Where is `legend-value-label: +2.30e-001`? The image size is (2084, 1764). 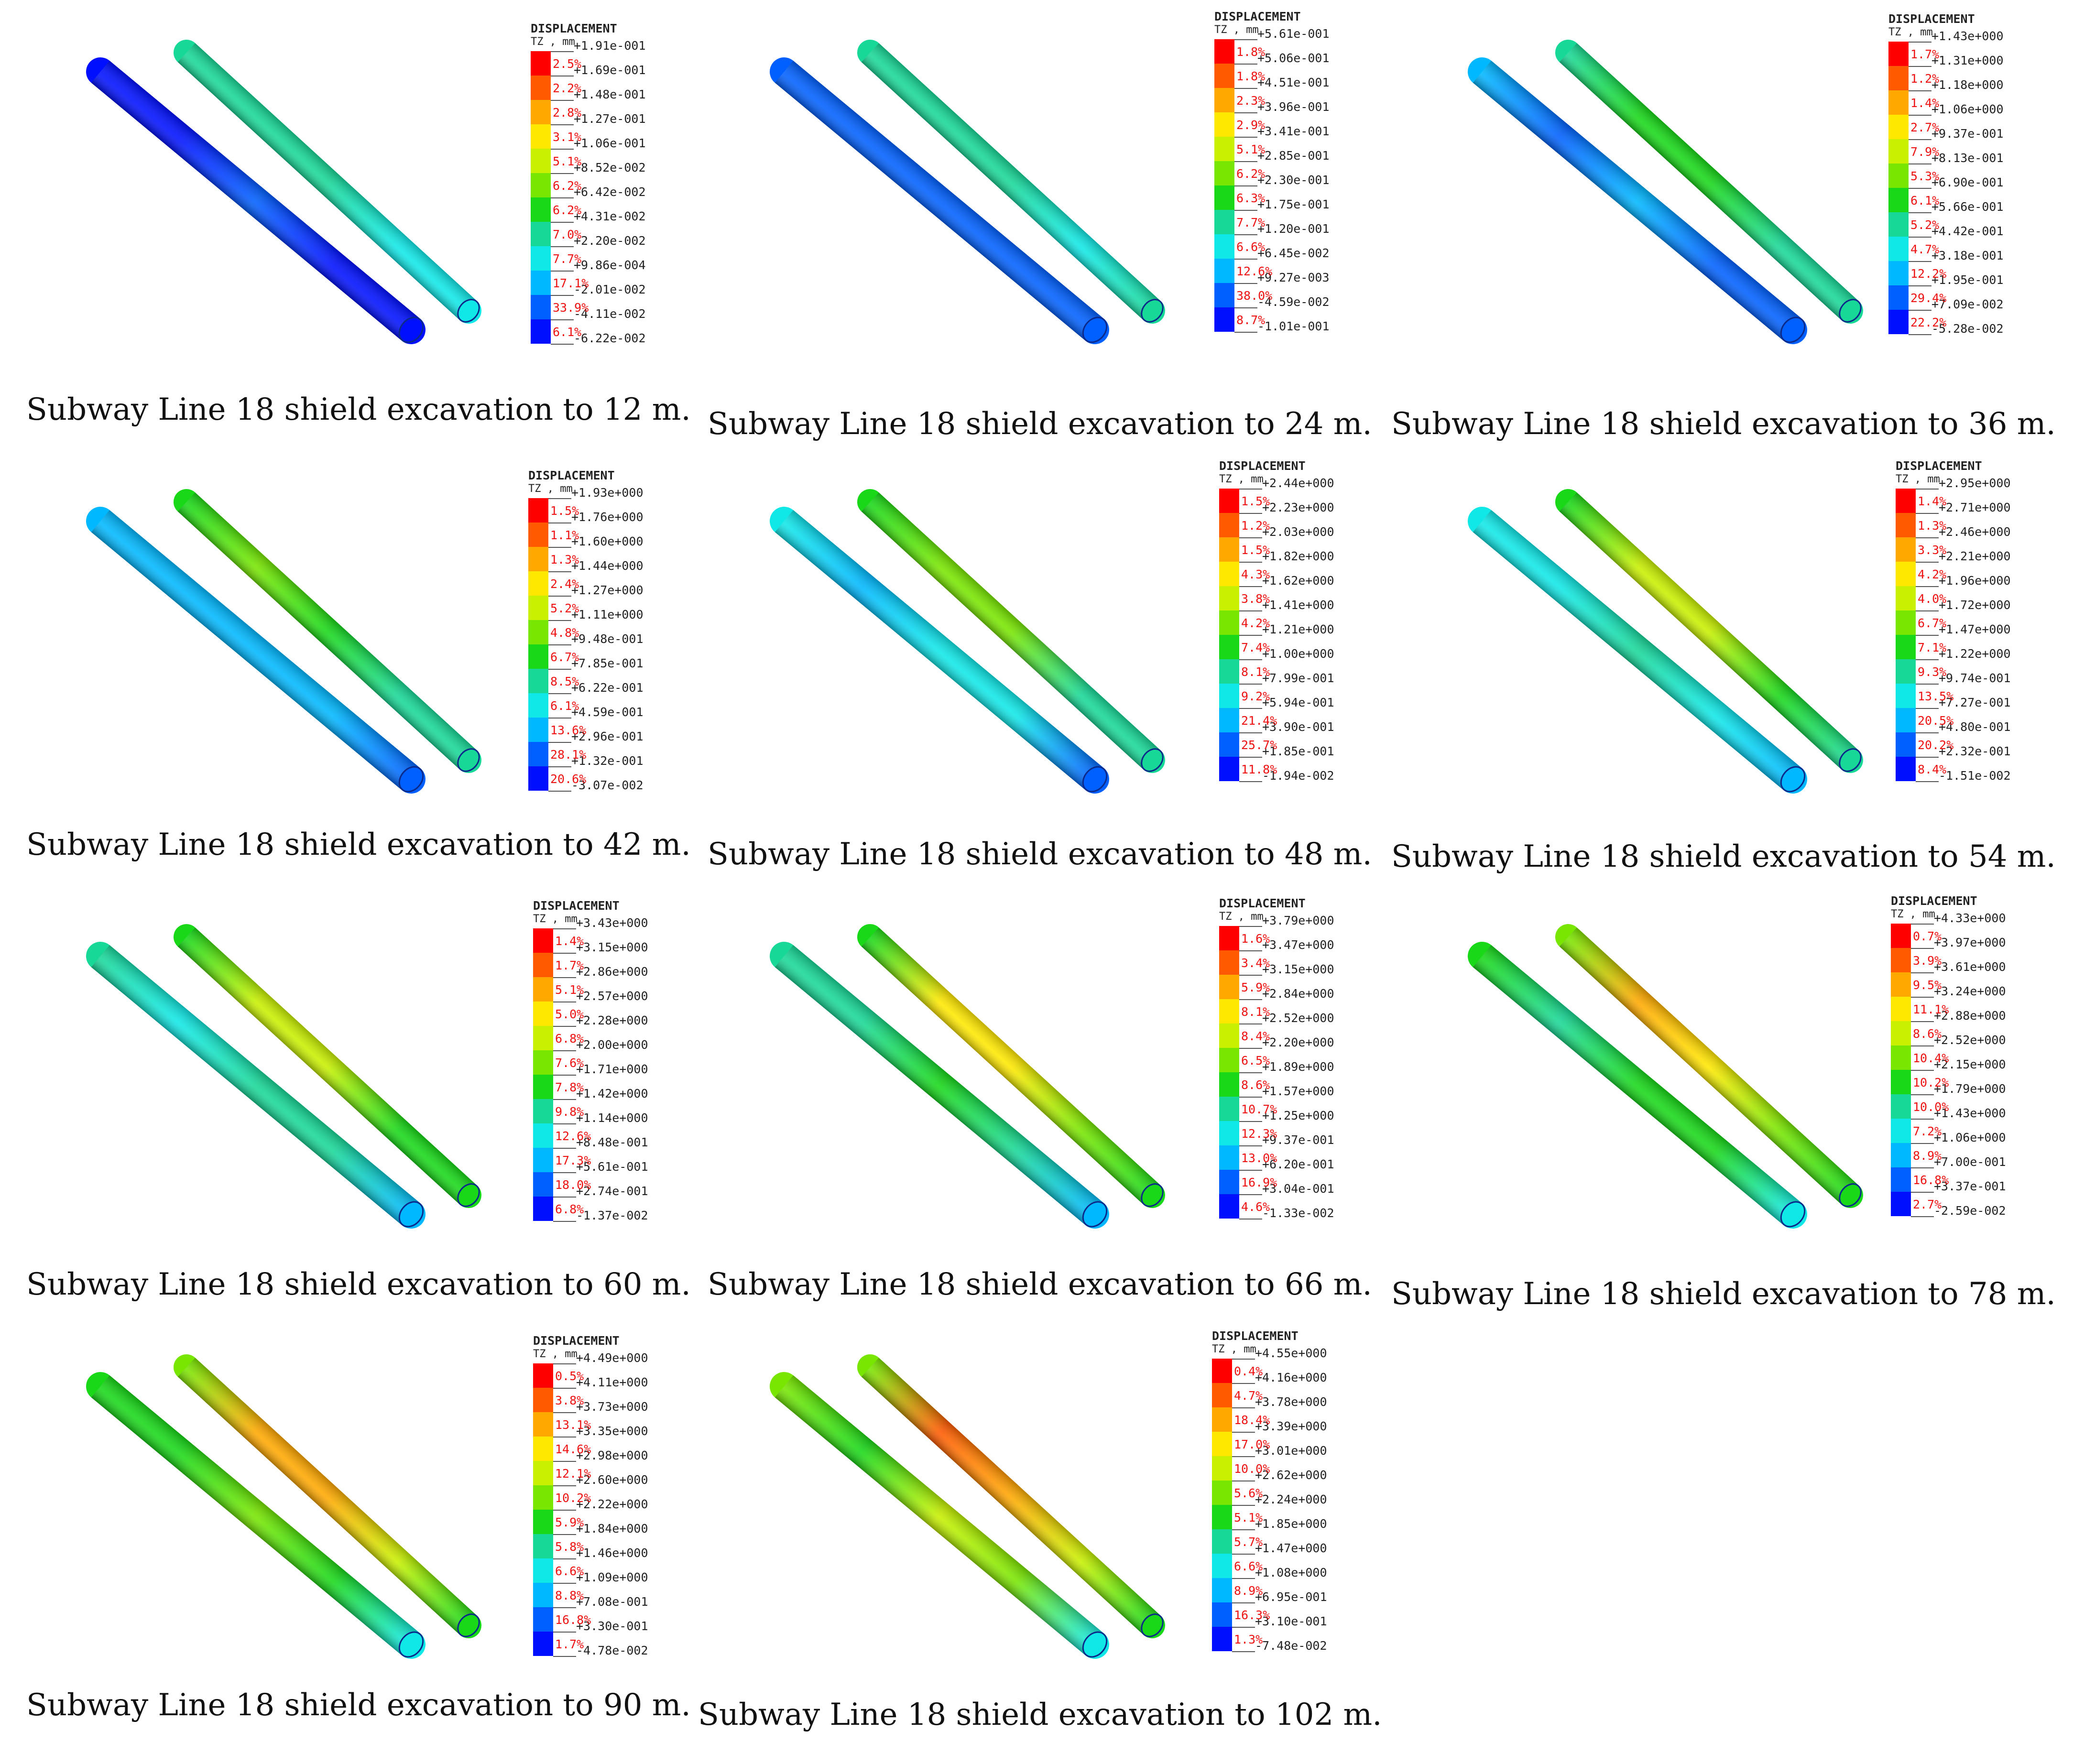
legend-value-label: +2.30e-001 is located at coordinates (1293, 180).